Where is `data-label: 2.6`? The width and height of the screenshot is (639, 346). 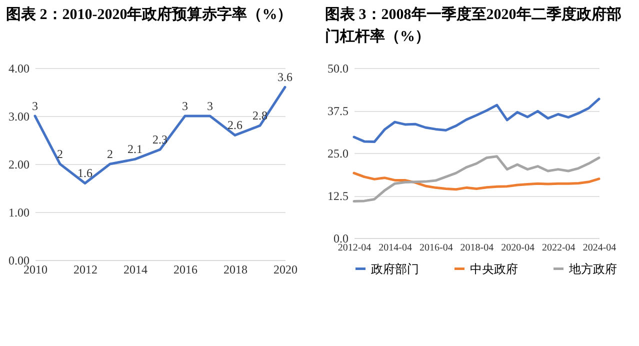
data-label: 2.6 is located at coordinates (235, 125).